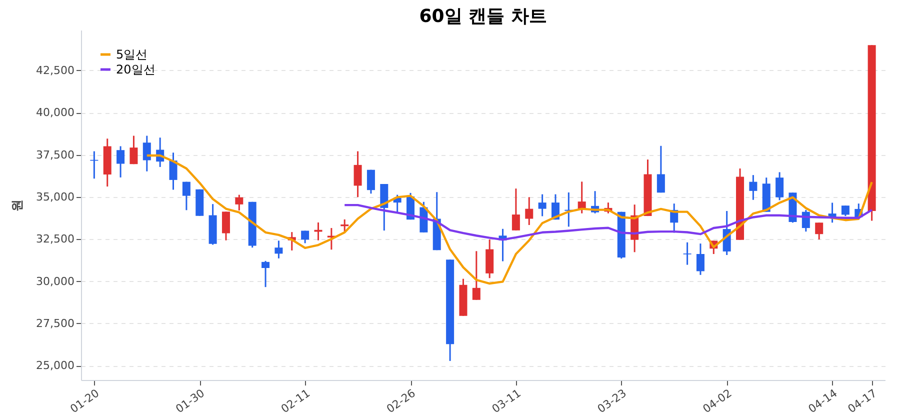  Describe the element at coordinates (483, 16) in the screenshot. I see `chart-title: 60일 캔들 차트` at that location.